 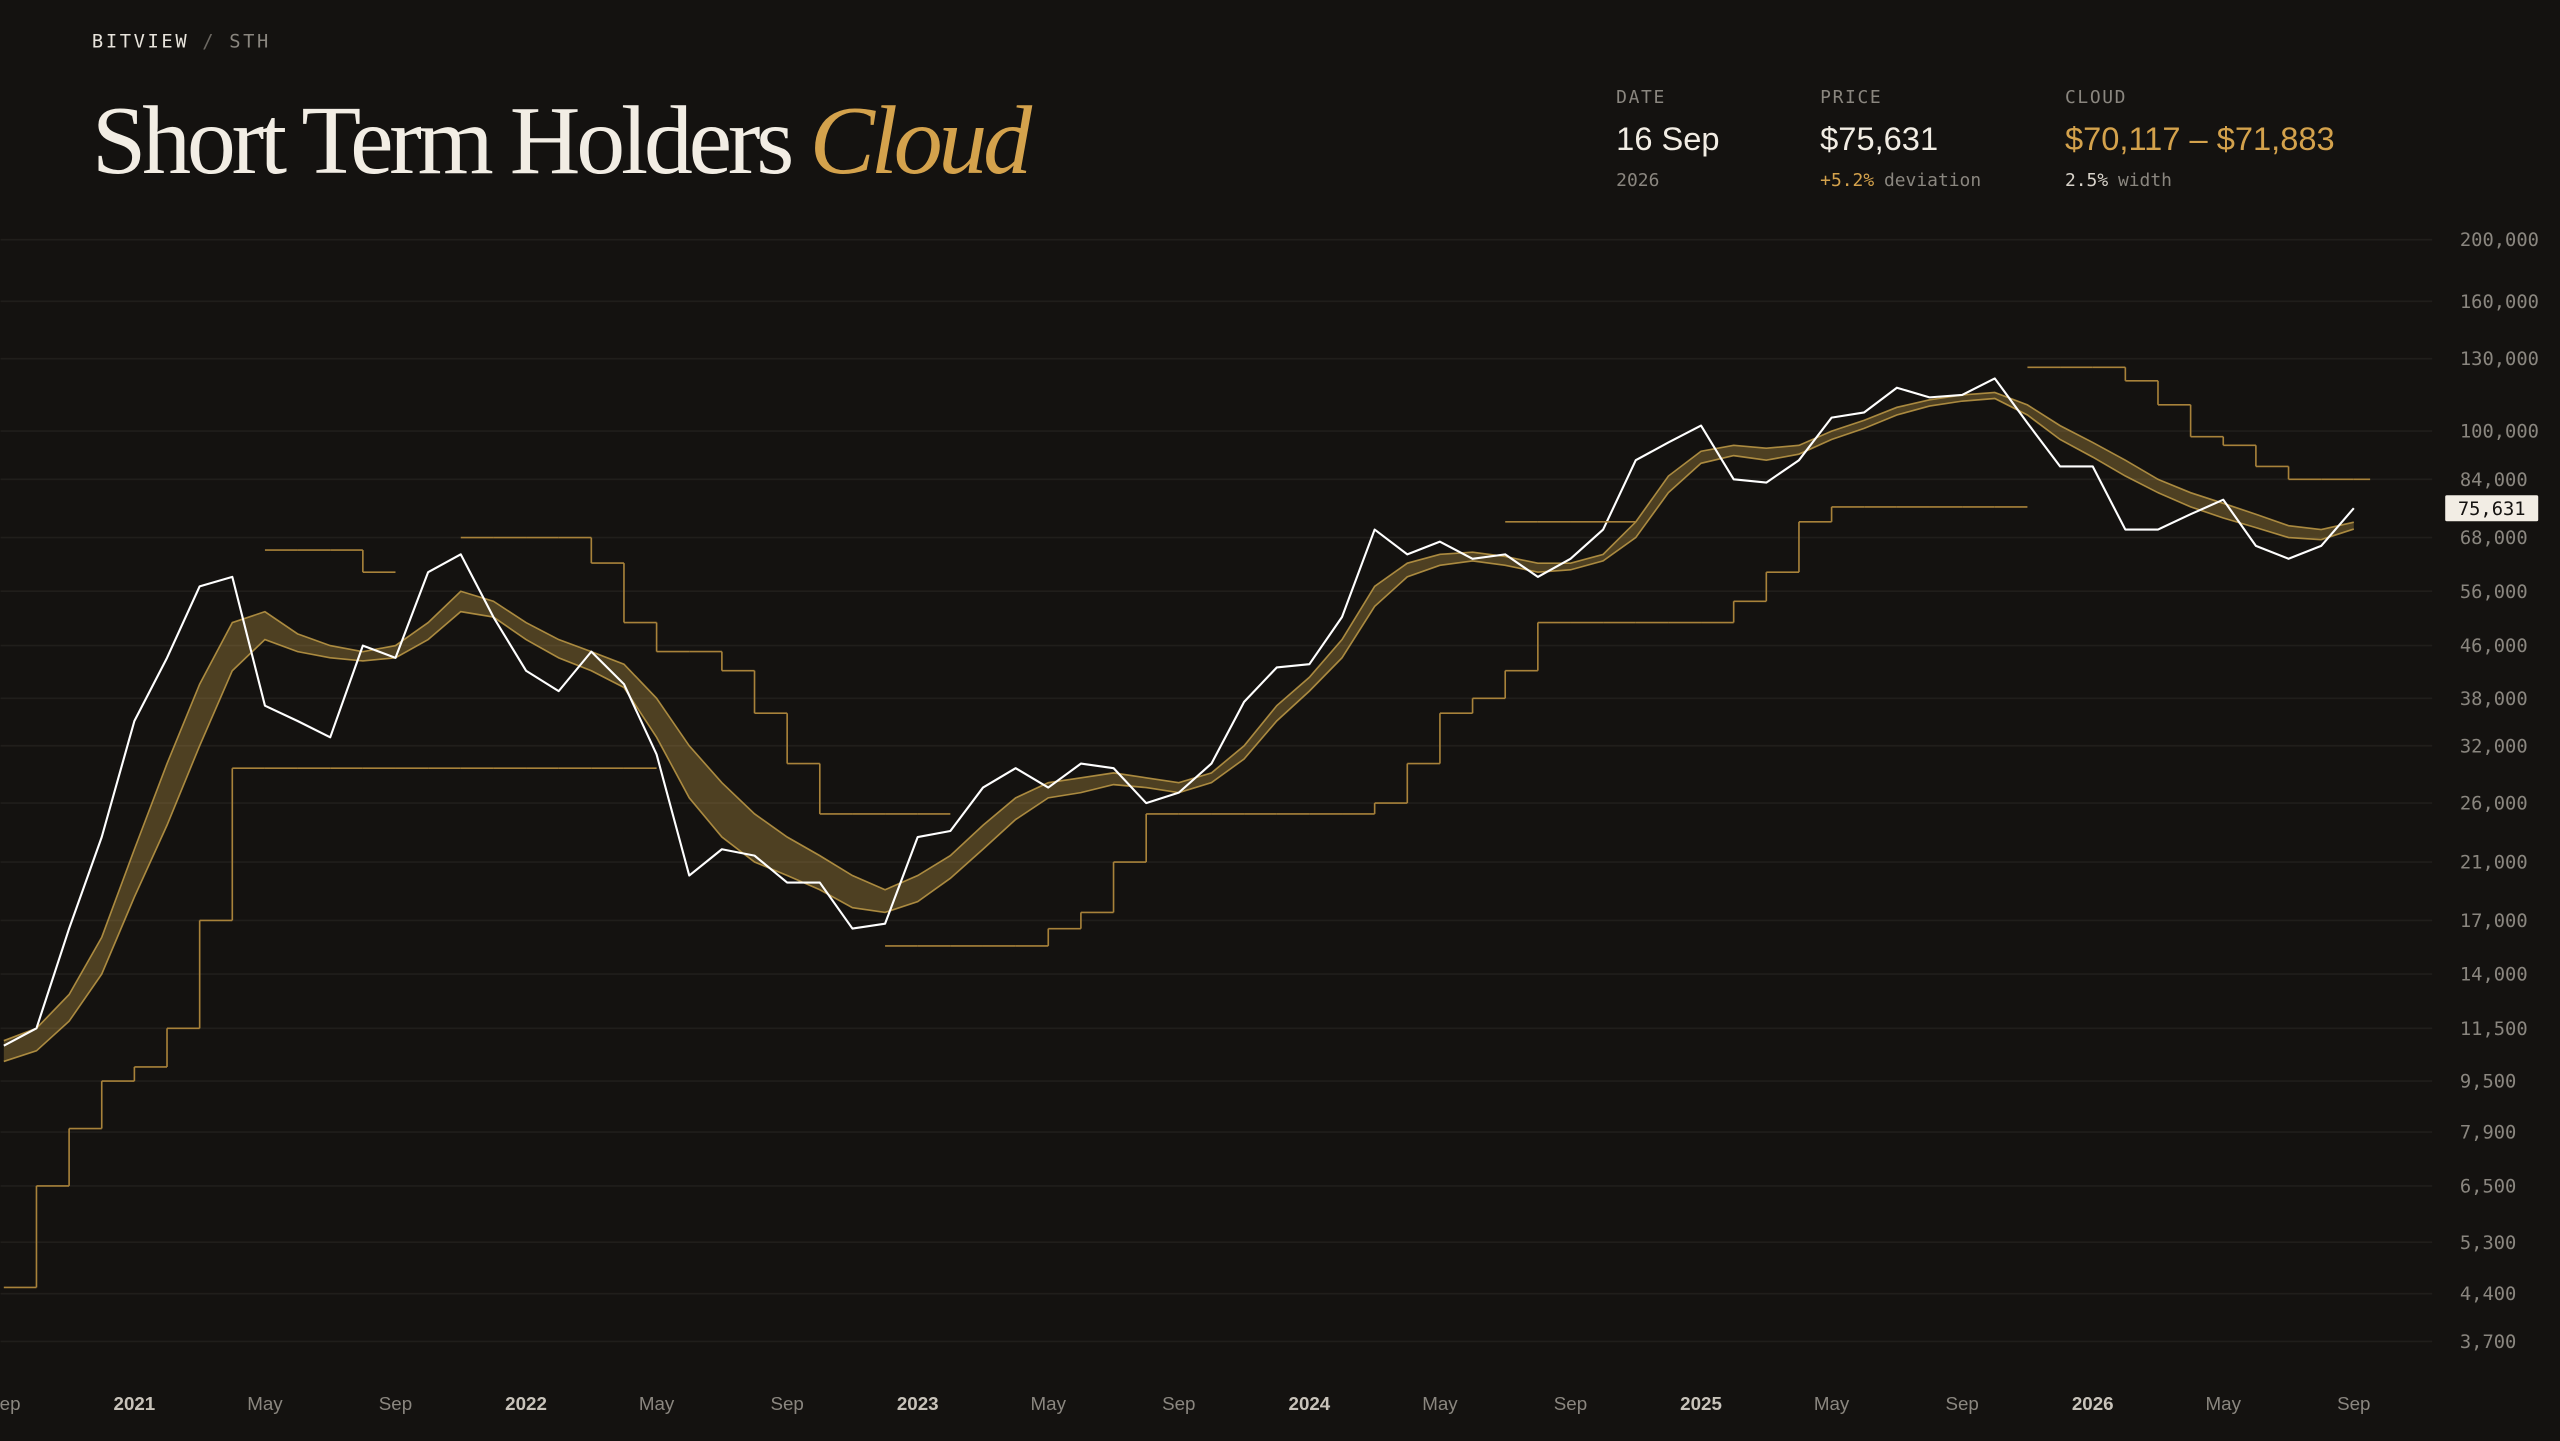 What do you see at coordinates (1641, 97) in the screenshot?
I see `stat-label: DATE` at bounding box center [1641, 97].